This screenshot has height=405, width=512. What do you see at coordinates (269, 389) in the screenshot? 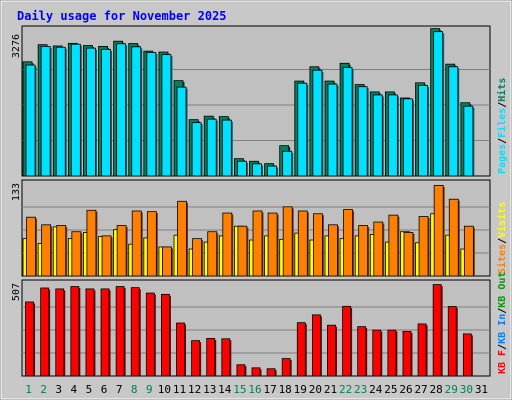
I see `x-label-day-17: 17` at bounding box center [269, 389].